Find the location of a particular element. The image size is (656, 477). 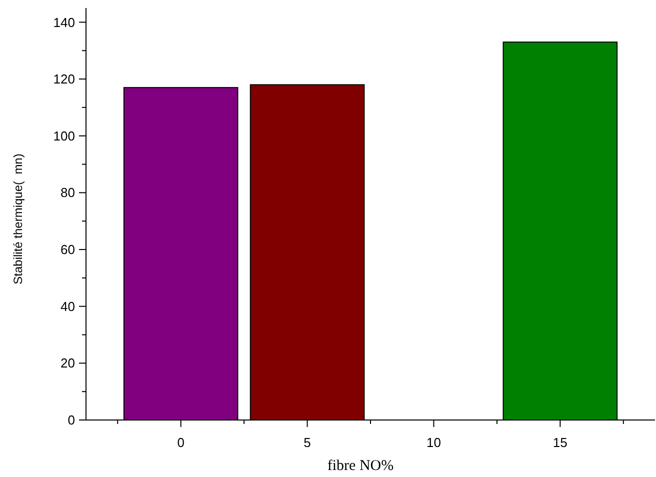

x-tick-label: 15 is located at coordinates (560, 442).